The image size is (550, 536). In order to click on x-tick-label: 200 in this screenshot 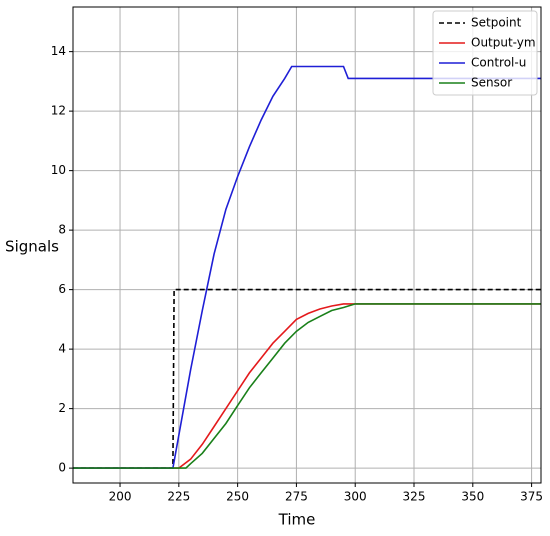, I will do `click(120, 497)`.